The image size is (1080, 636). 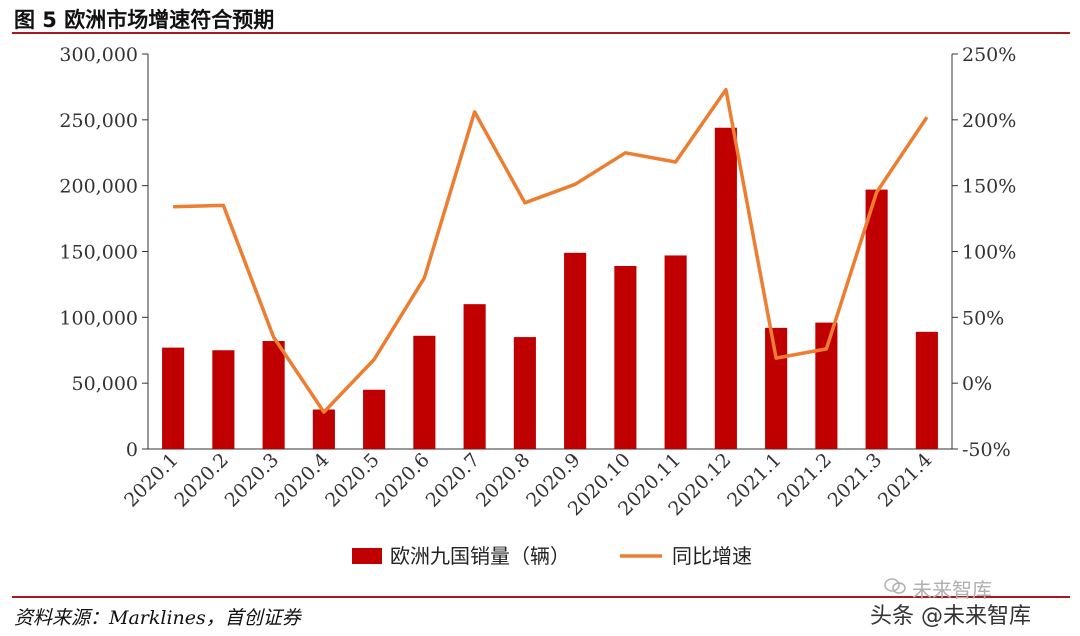 What do you see at coordinates (895, 586) in the screenshot?
I see `chat-icon` at bounding box center [895, 586].